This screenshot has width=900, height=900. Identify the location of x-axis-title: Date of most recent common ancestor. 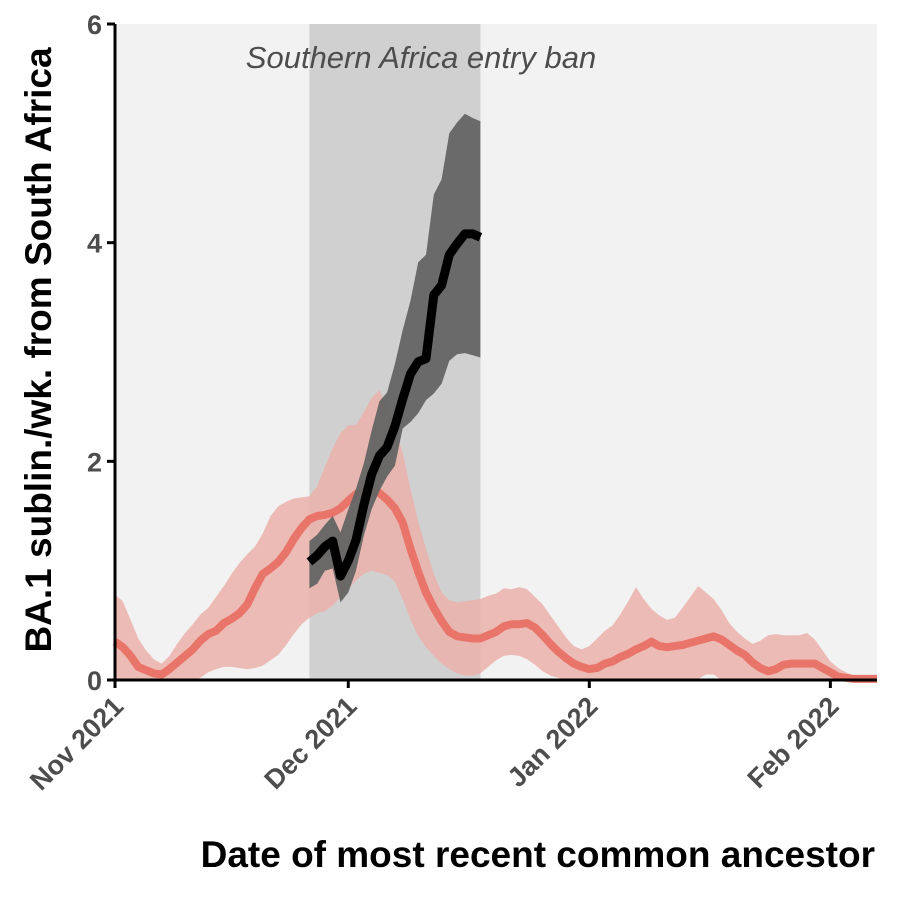
(538, 854).